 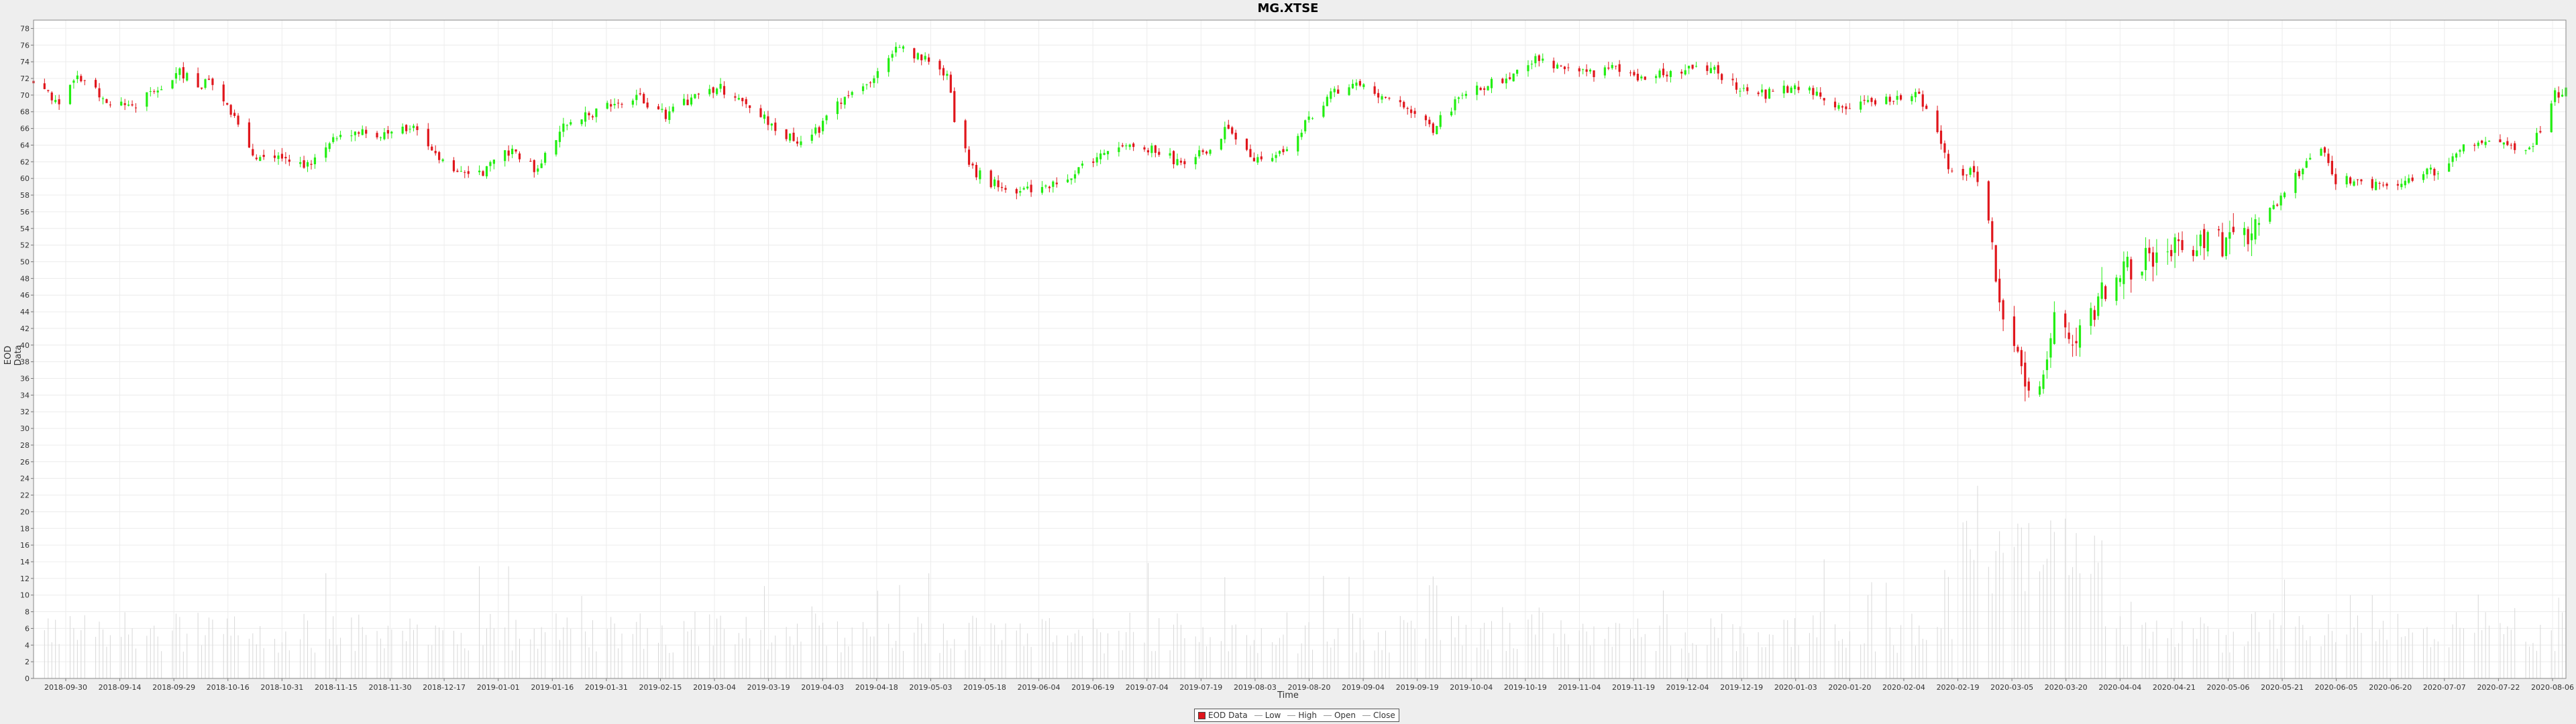 I want to click on legend-item-eod: EOD Data, so click(x=1223, y=715).